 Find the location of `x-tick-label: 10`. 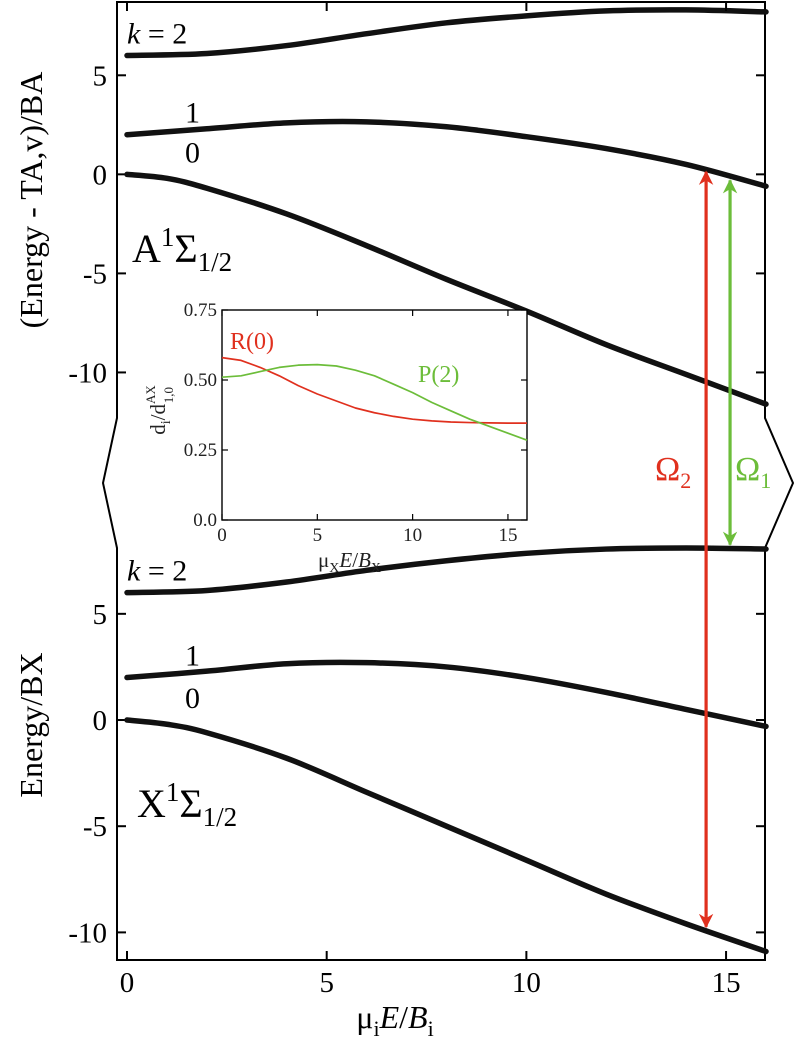

x-tick-label: 10 is located at coordinates (526, 983).